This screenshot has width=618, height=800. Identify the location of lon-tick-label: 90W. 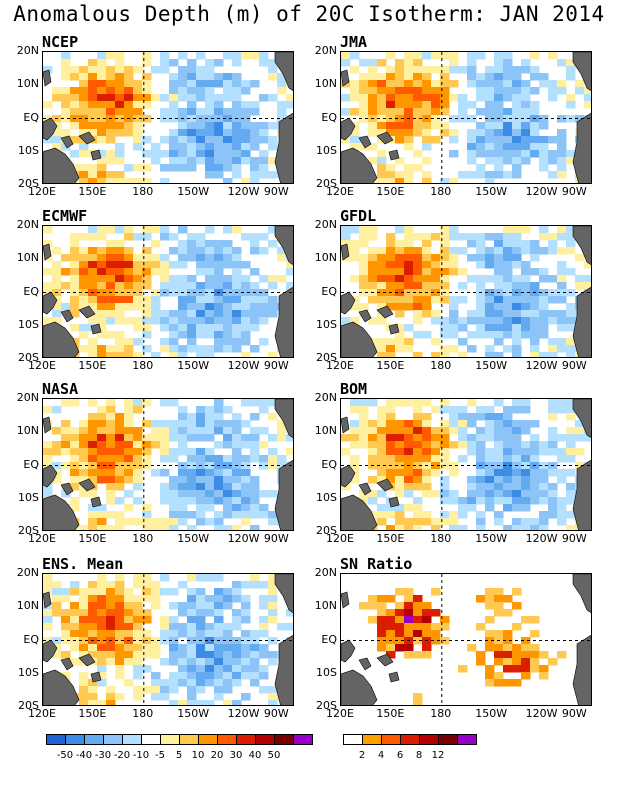
(574, 365).